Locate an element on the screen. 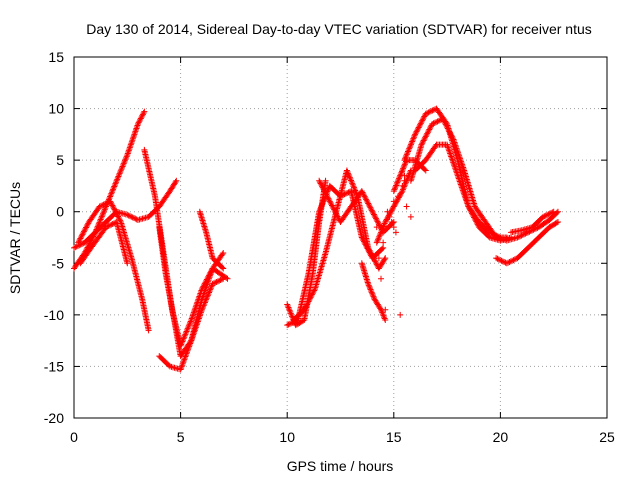 The height and width of the screenshot is (480, 640). y-tick-label: 0 is located at coordinates (60, 212).